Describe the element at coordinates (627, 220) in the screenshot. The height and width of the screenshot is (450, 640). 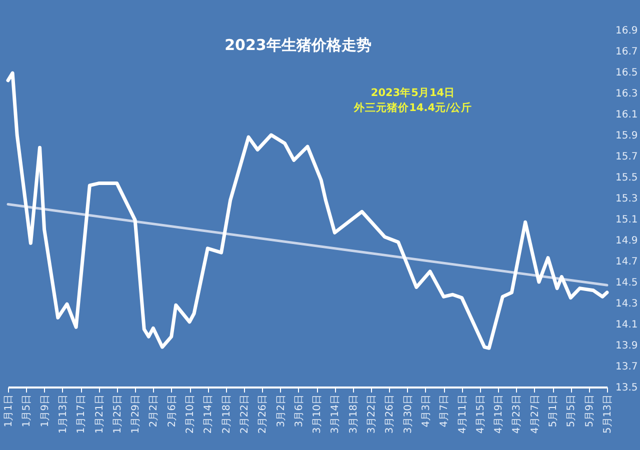
I see `y-tick-label: 15.1` at that location.